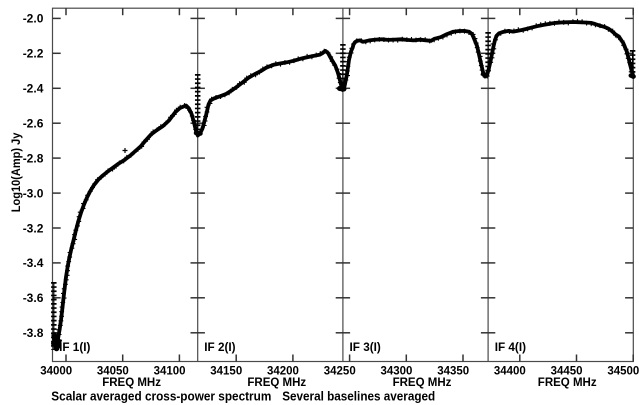 Image resolution: width=639 pixels, height=405 pixels. What do you see at coordinates (74, 347) in the screenshot?
I see `svg-text: IF 1(I)` at bounding box center [74, 347].